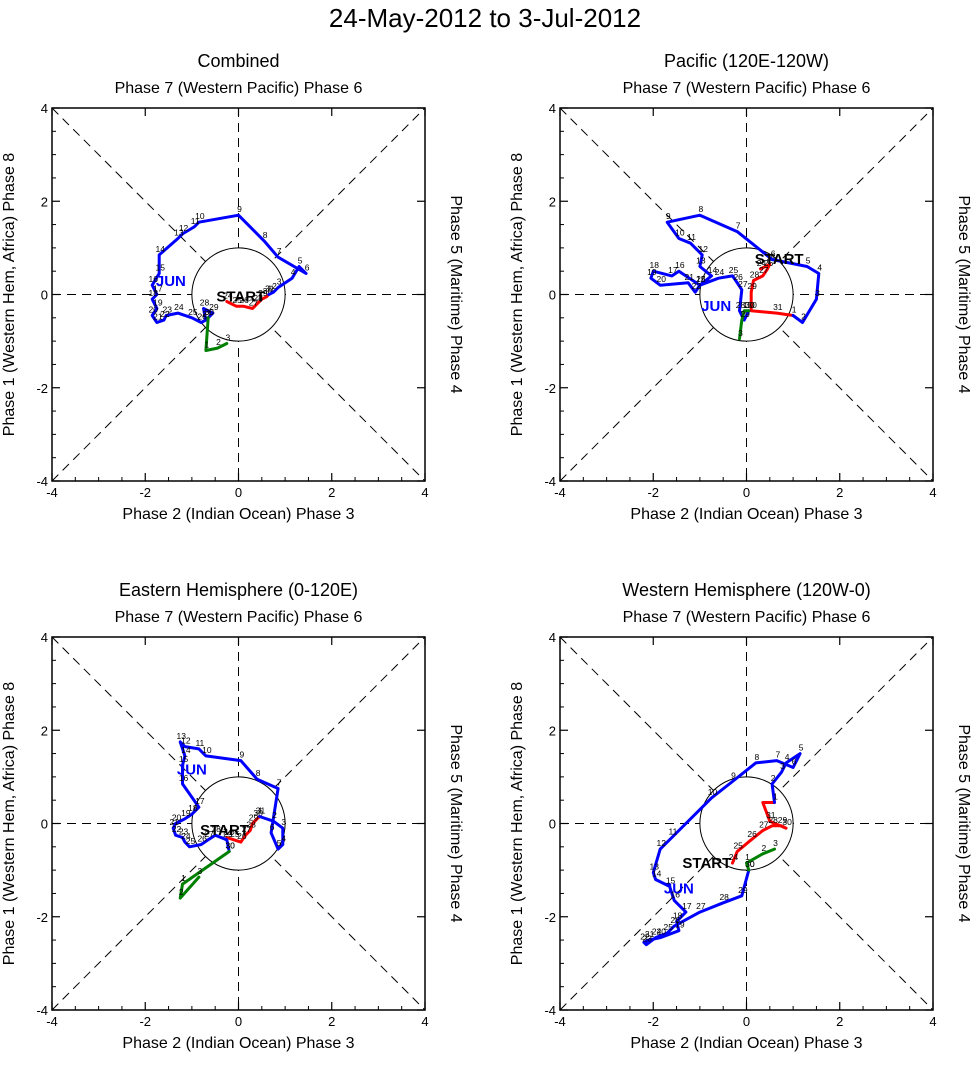  What do you see at coordinates (713, 270) in the screenshot?
I see `day-label: 14` at bounding box center [713, 270].